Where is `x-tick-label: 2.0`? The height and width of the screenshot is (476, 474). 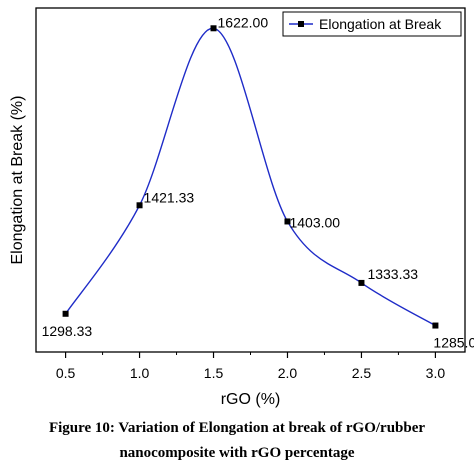
x-tick-label: 2.0 is located at coordinates (288, 373).